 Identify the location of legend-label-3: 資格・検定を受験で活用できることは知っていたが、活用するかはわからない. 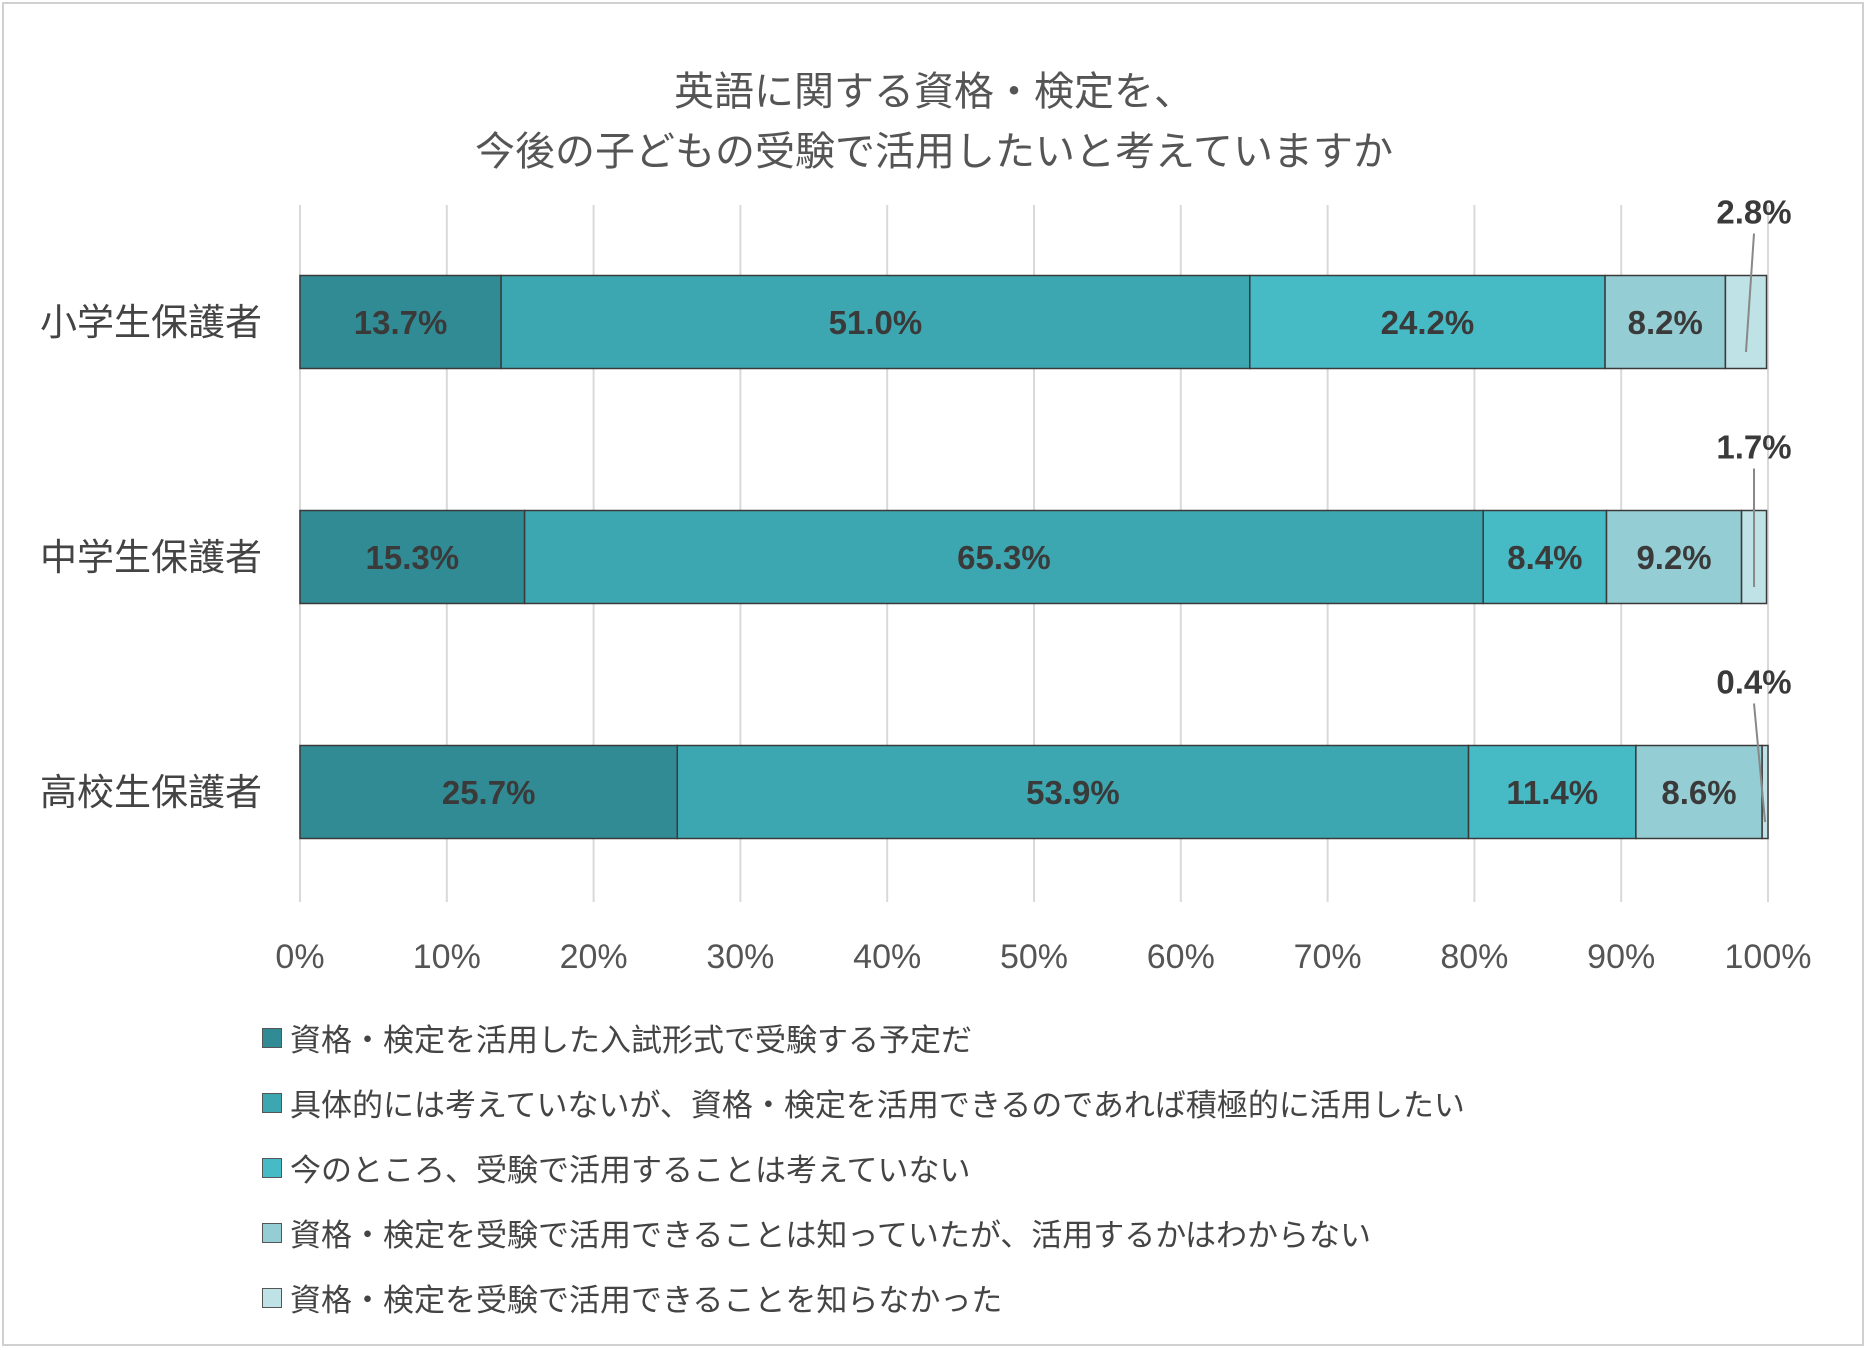
(830, 1236).